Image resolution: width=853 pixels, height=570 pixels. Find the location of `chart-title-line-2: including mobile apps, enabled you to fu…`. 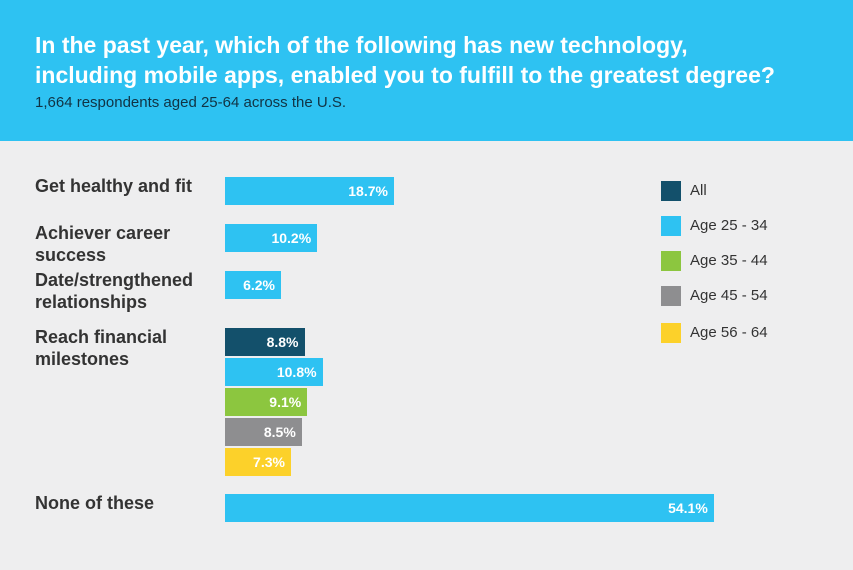

chart-title-line-2: including mobile apps, enabled you to fu… is located at coordinates (405, 75).